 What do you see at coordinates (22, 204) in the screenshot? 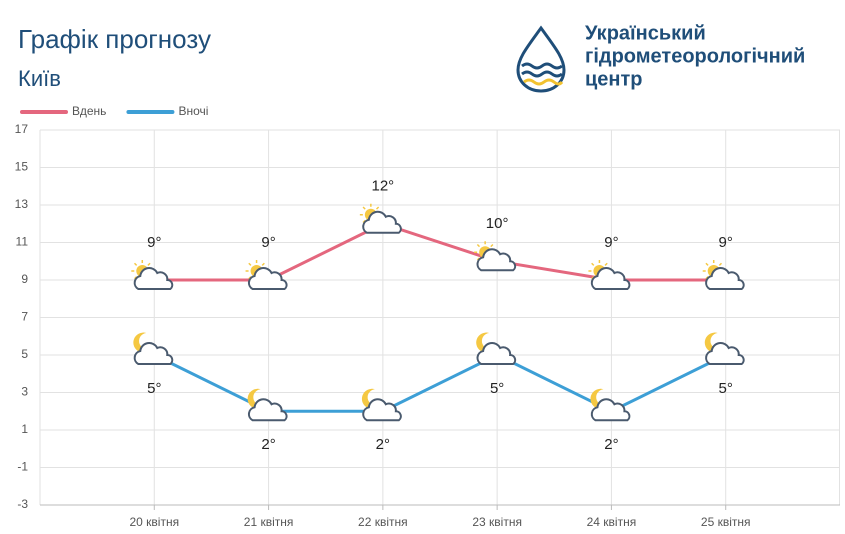
I see `y-tick-label: 13` at bounding box center [22, 204].